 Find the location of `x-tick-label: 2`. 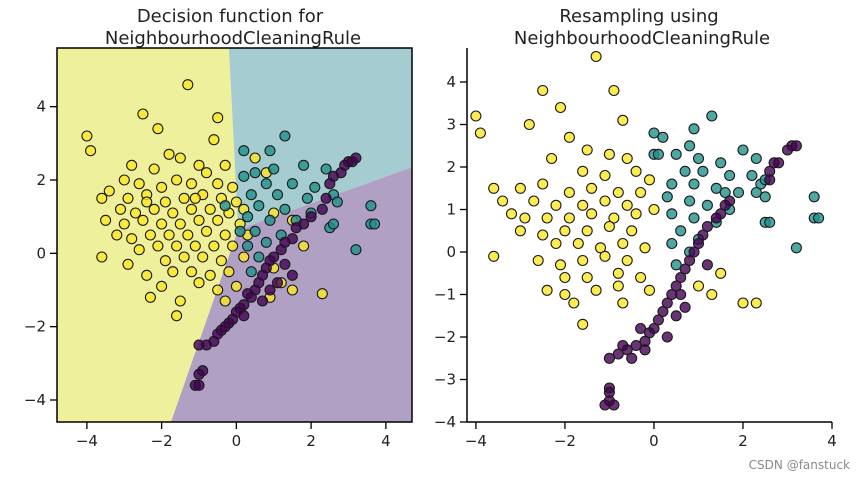

x-tick-label: 2 is located at coordinates (743, 441).